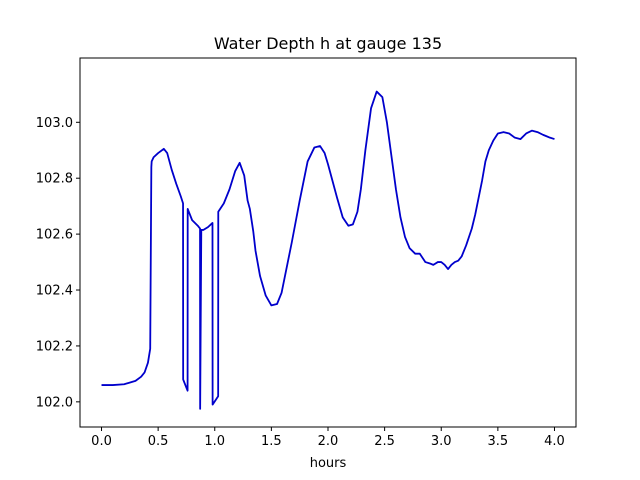 The height and width of the screenshot is (480, 640). I want to click on x-axis-ticks: 0.0 0.5 1.0 1.5 2.0 2.5 3.0 3.5 4.0, so click(328, 438).